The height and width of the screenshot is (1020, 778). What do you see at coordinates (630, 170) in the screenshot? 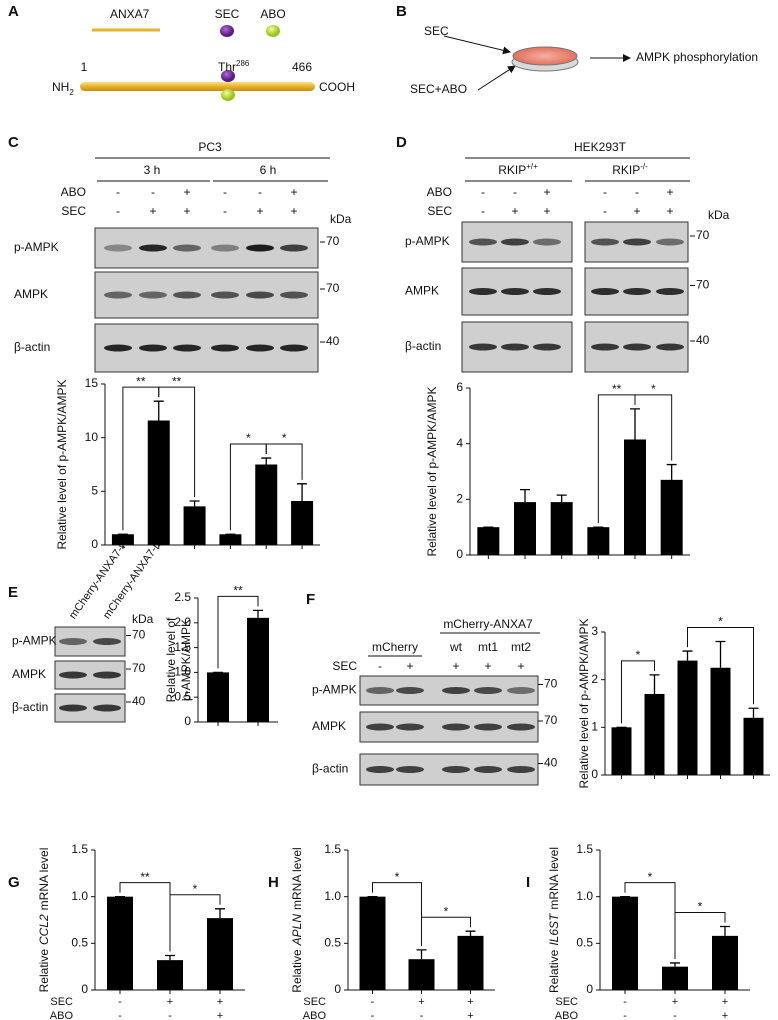
I see `label: RKIP-/-` at bounding box center [630, 170].